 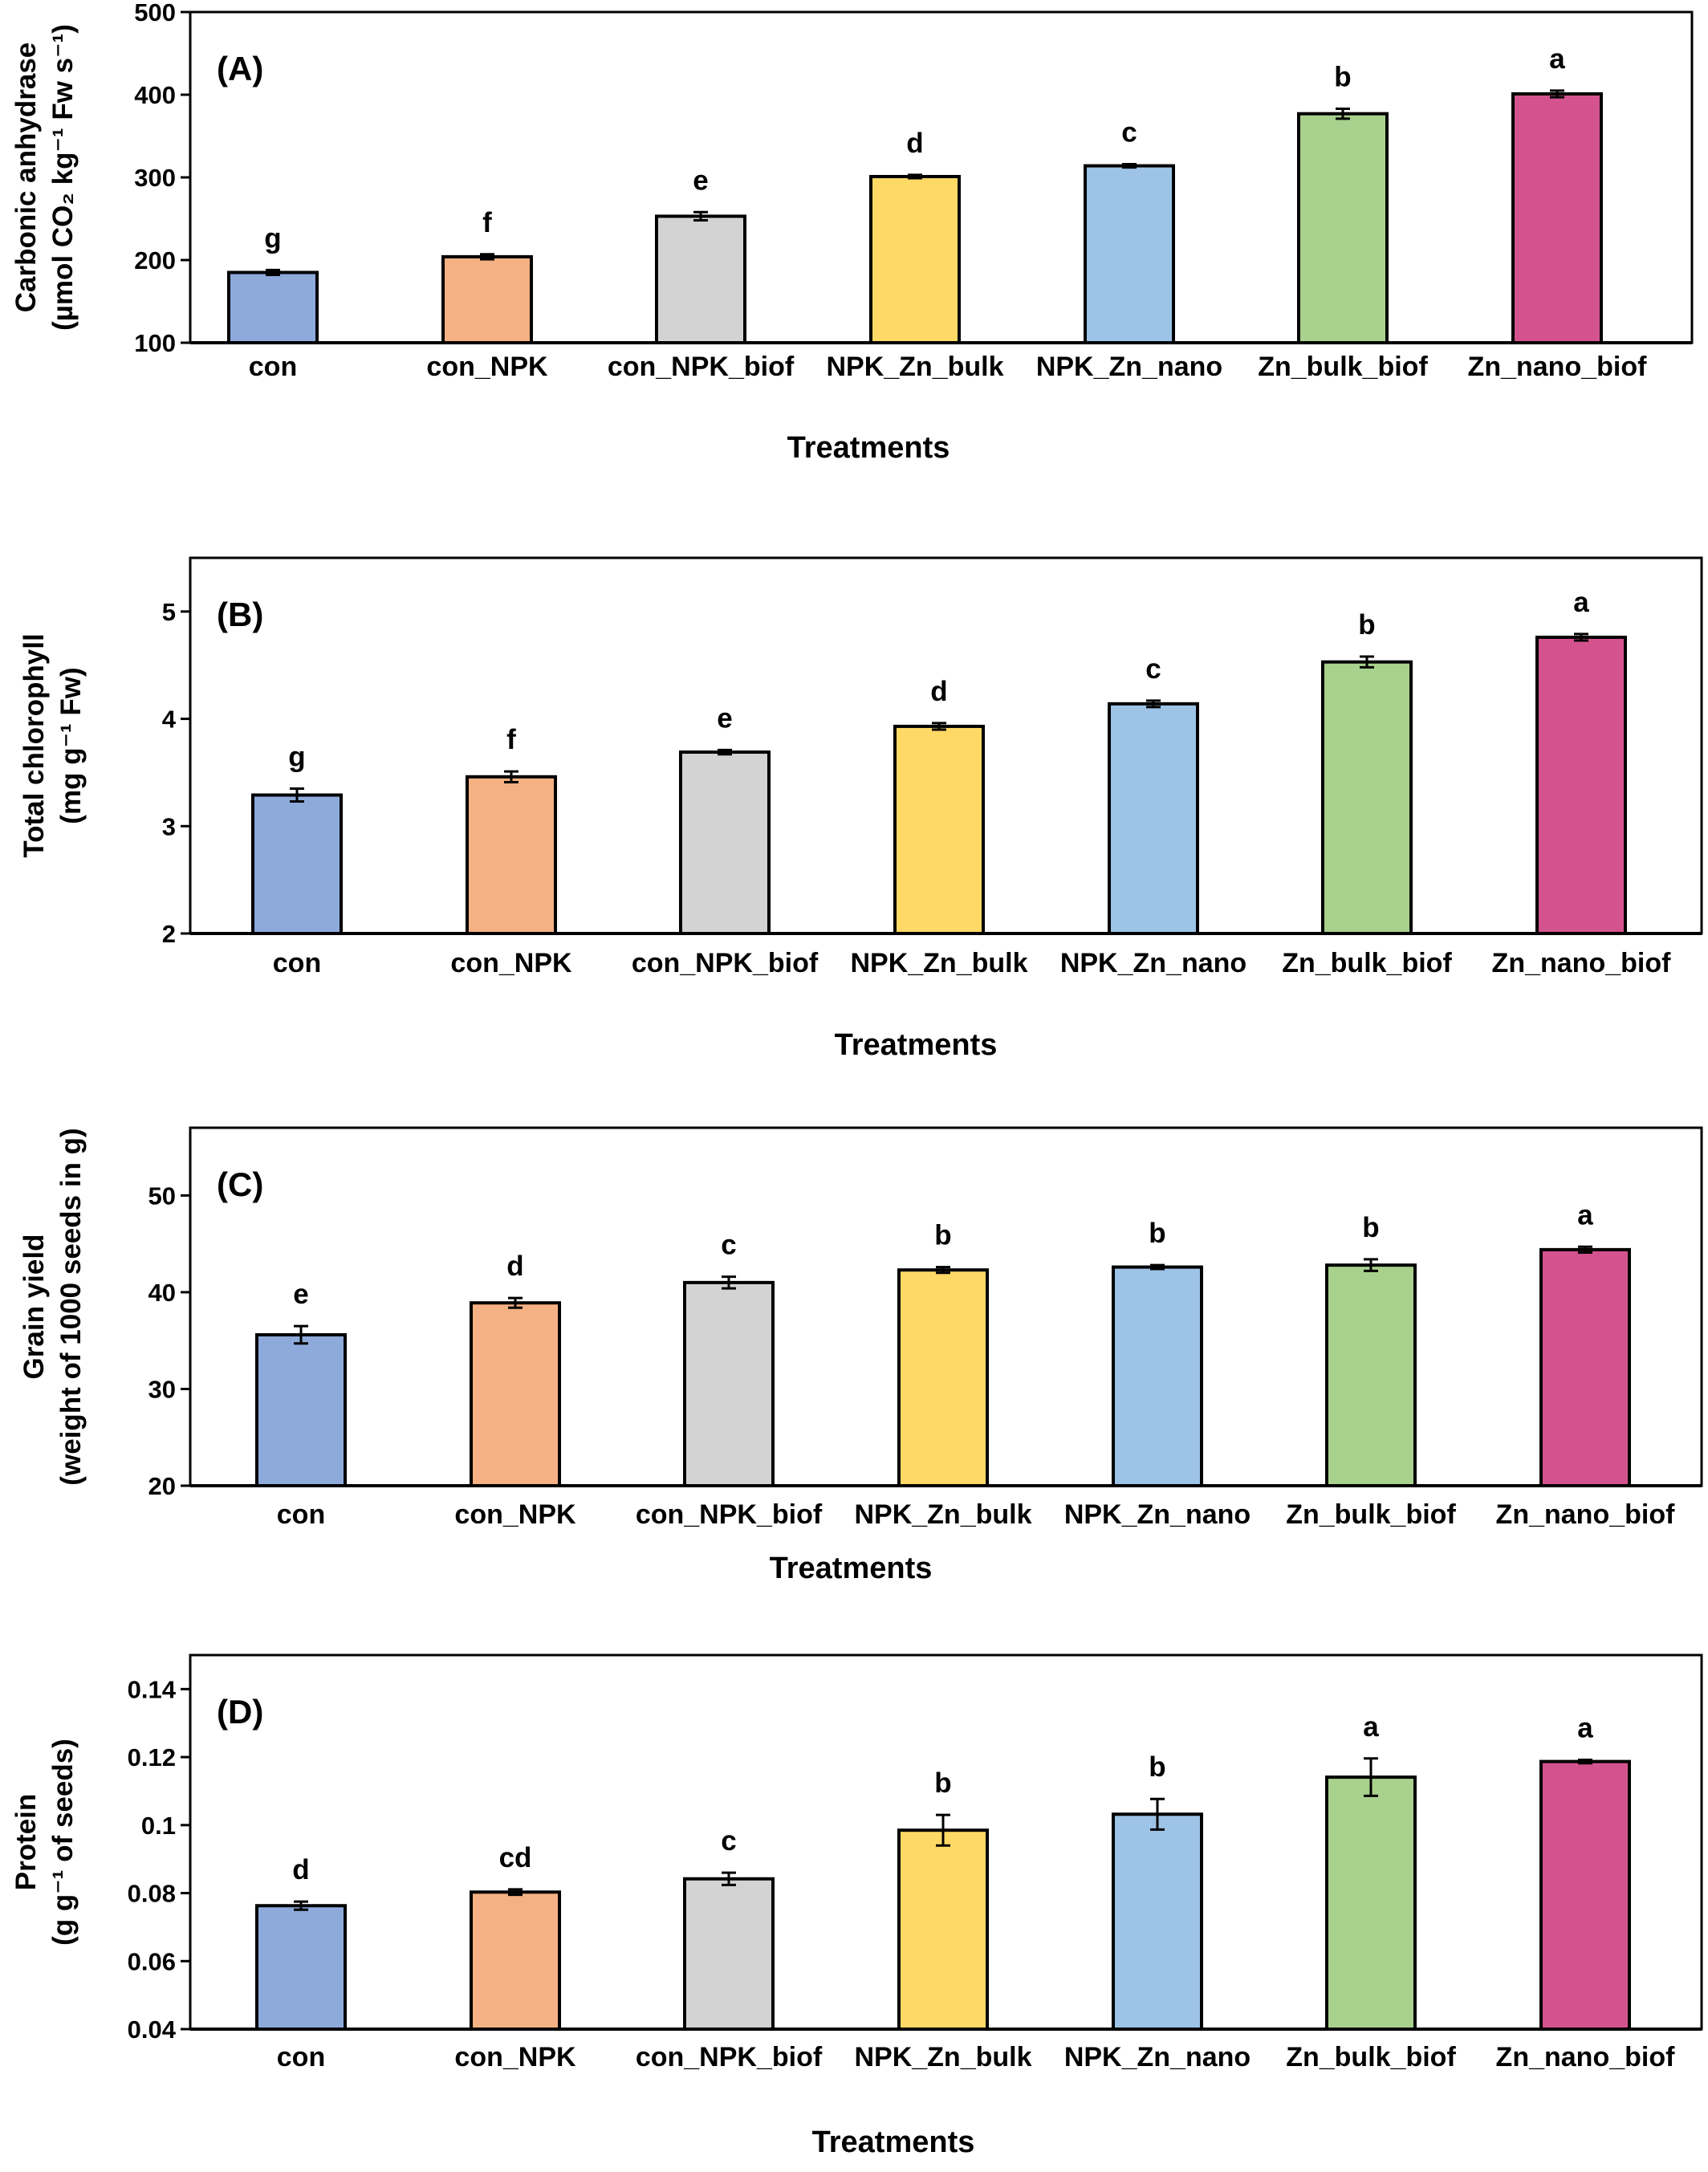 What do you see at coordinates (169, 934) in the screenshot?
I see `y-tick-label: 2` at bounding box center [169, 934].